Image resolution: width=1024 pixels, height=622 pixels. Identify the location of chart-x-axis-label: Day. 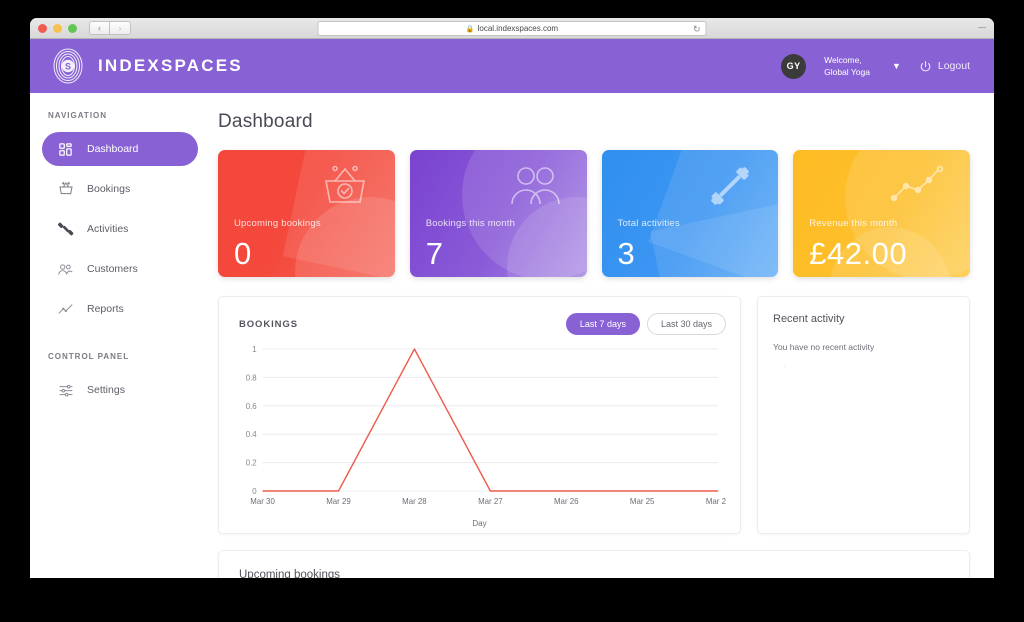
(479, 523).